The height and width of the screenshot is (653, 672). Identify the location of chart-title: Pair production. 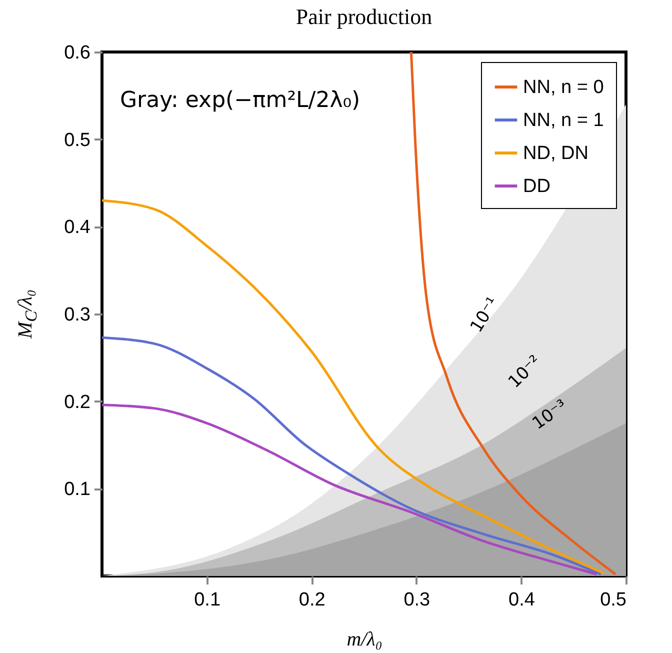
(364, 16).